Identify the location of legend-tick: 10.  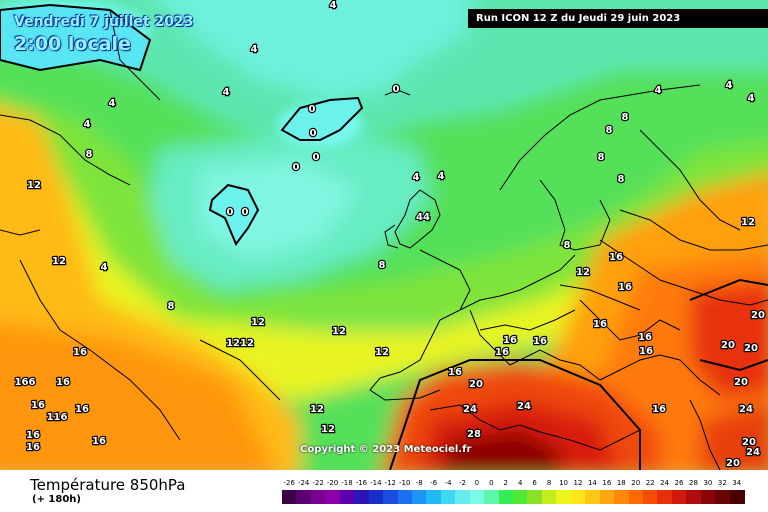
(563, 483).